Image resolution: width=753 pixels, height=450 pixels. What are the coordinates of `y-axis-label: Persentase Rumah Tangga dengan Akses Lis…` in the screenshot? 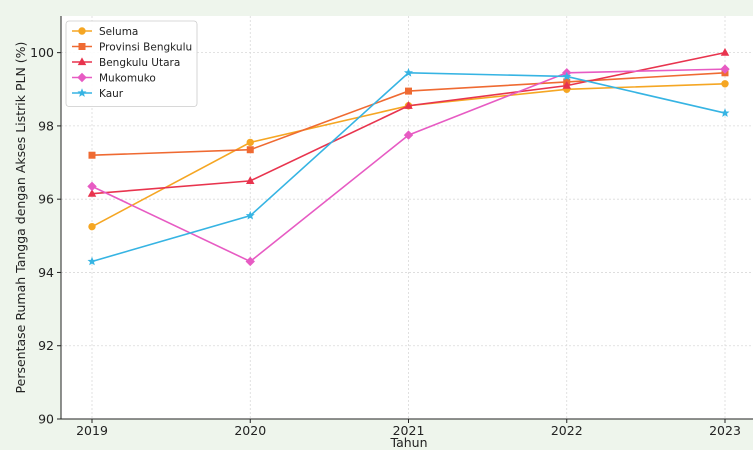 It's located at (20, 218).